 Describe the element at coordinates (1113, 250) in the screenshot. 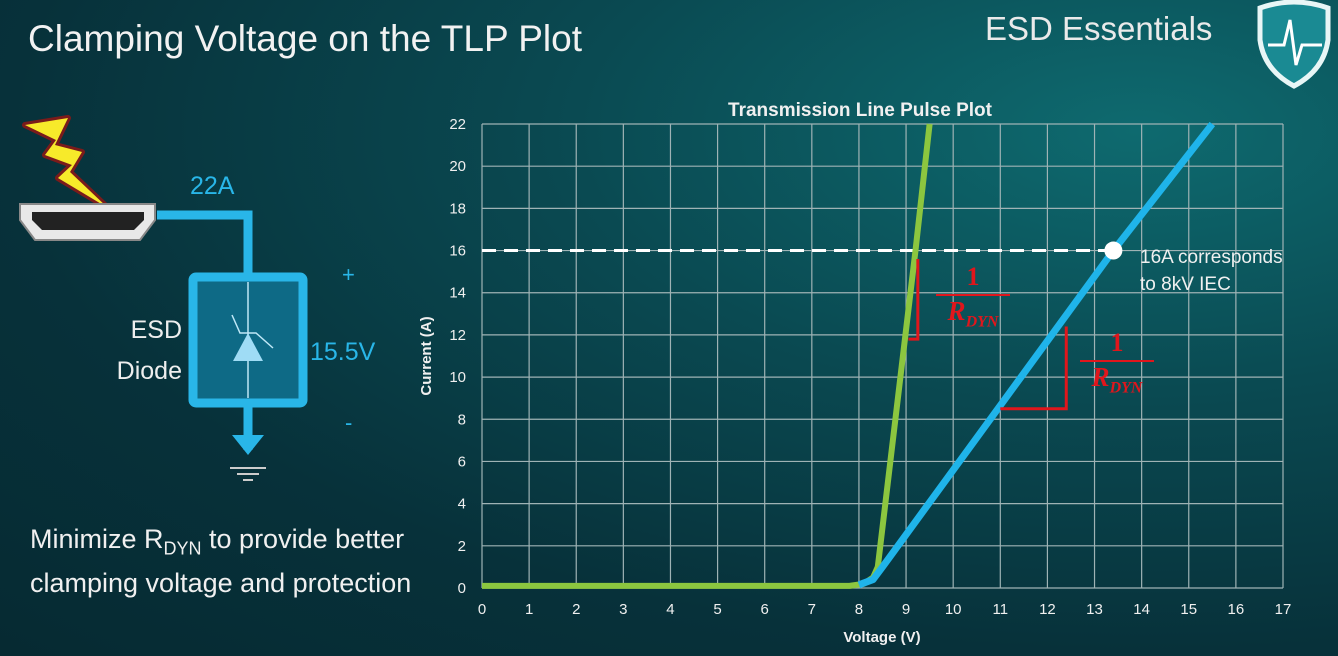

I see `marker-16a` at that location.